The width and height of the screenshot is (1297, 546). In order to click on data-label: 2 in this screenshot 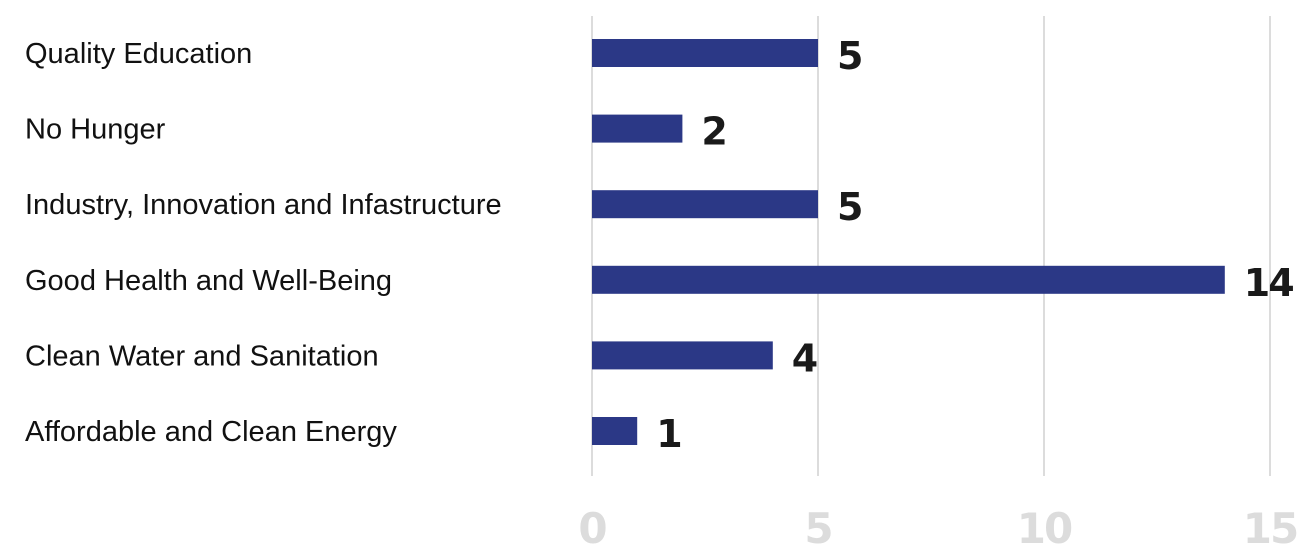, I will do `click(713, 132)`.